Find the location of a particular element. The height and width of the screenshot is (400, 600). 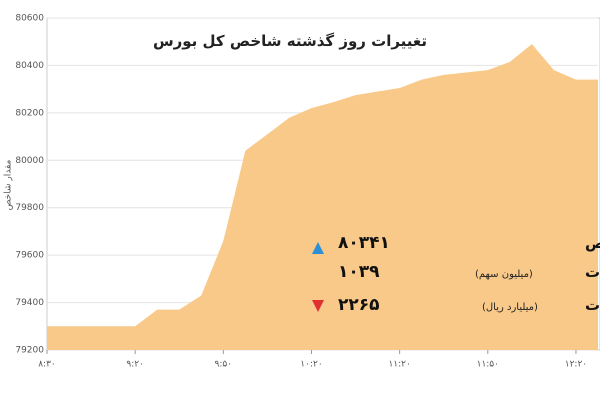

y-tick-label: 79800 is located at coordinates (29, 208).